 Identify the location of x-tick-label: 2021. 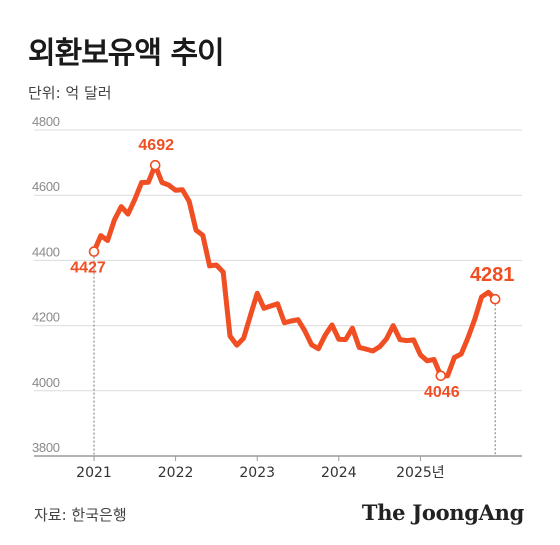
(94, 473).